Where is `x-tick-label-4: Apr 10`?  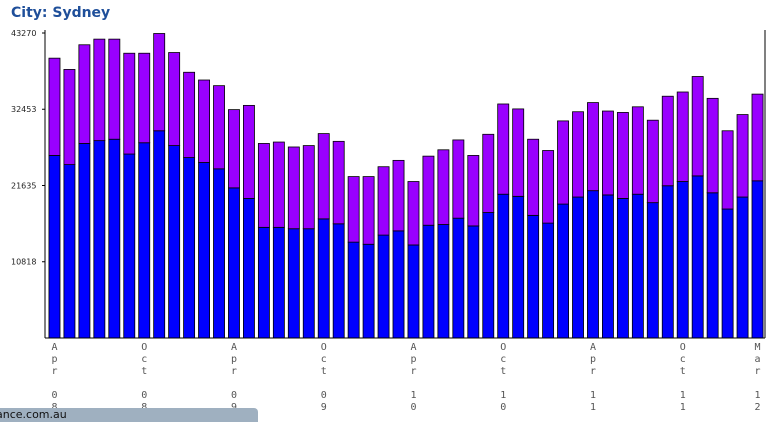 x-tick-label-4: Apr 10 is located at coordinates (413, 377).